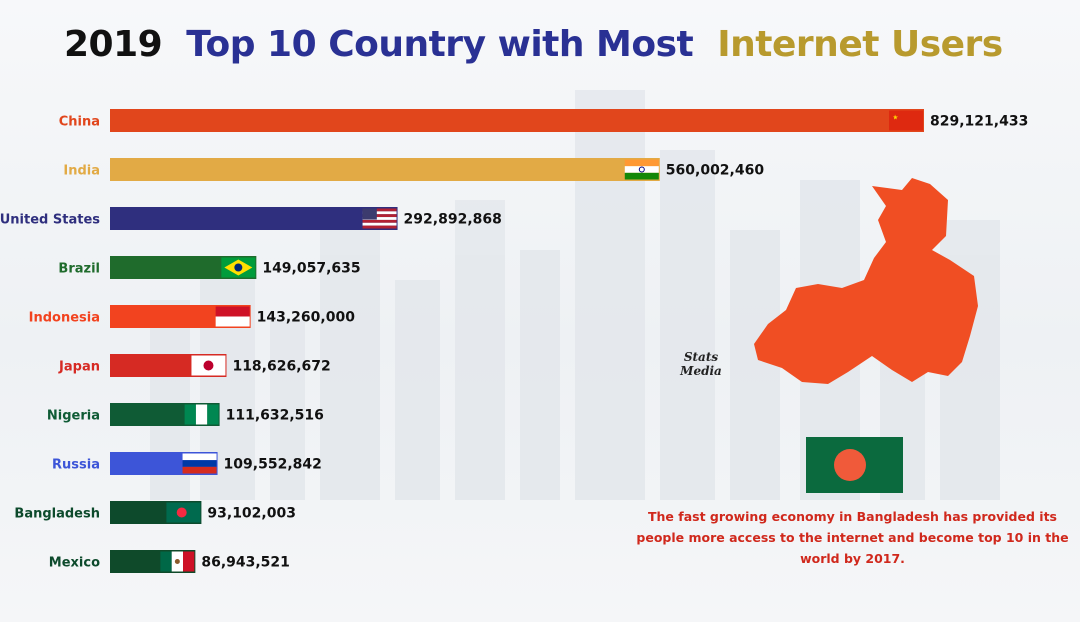  I want to click on russia-flag, so click(199, 463).